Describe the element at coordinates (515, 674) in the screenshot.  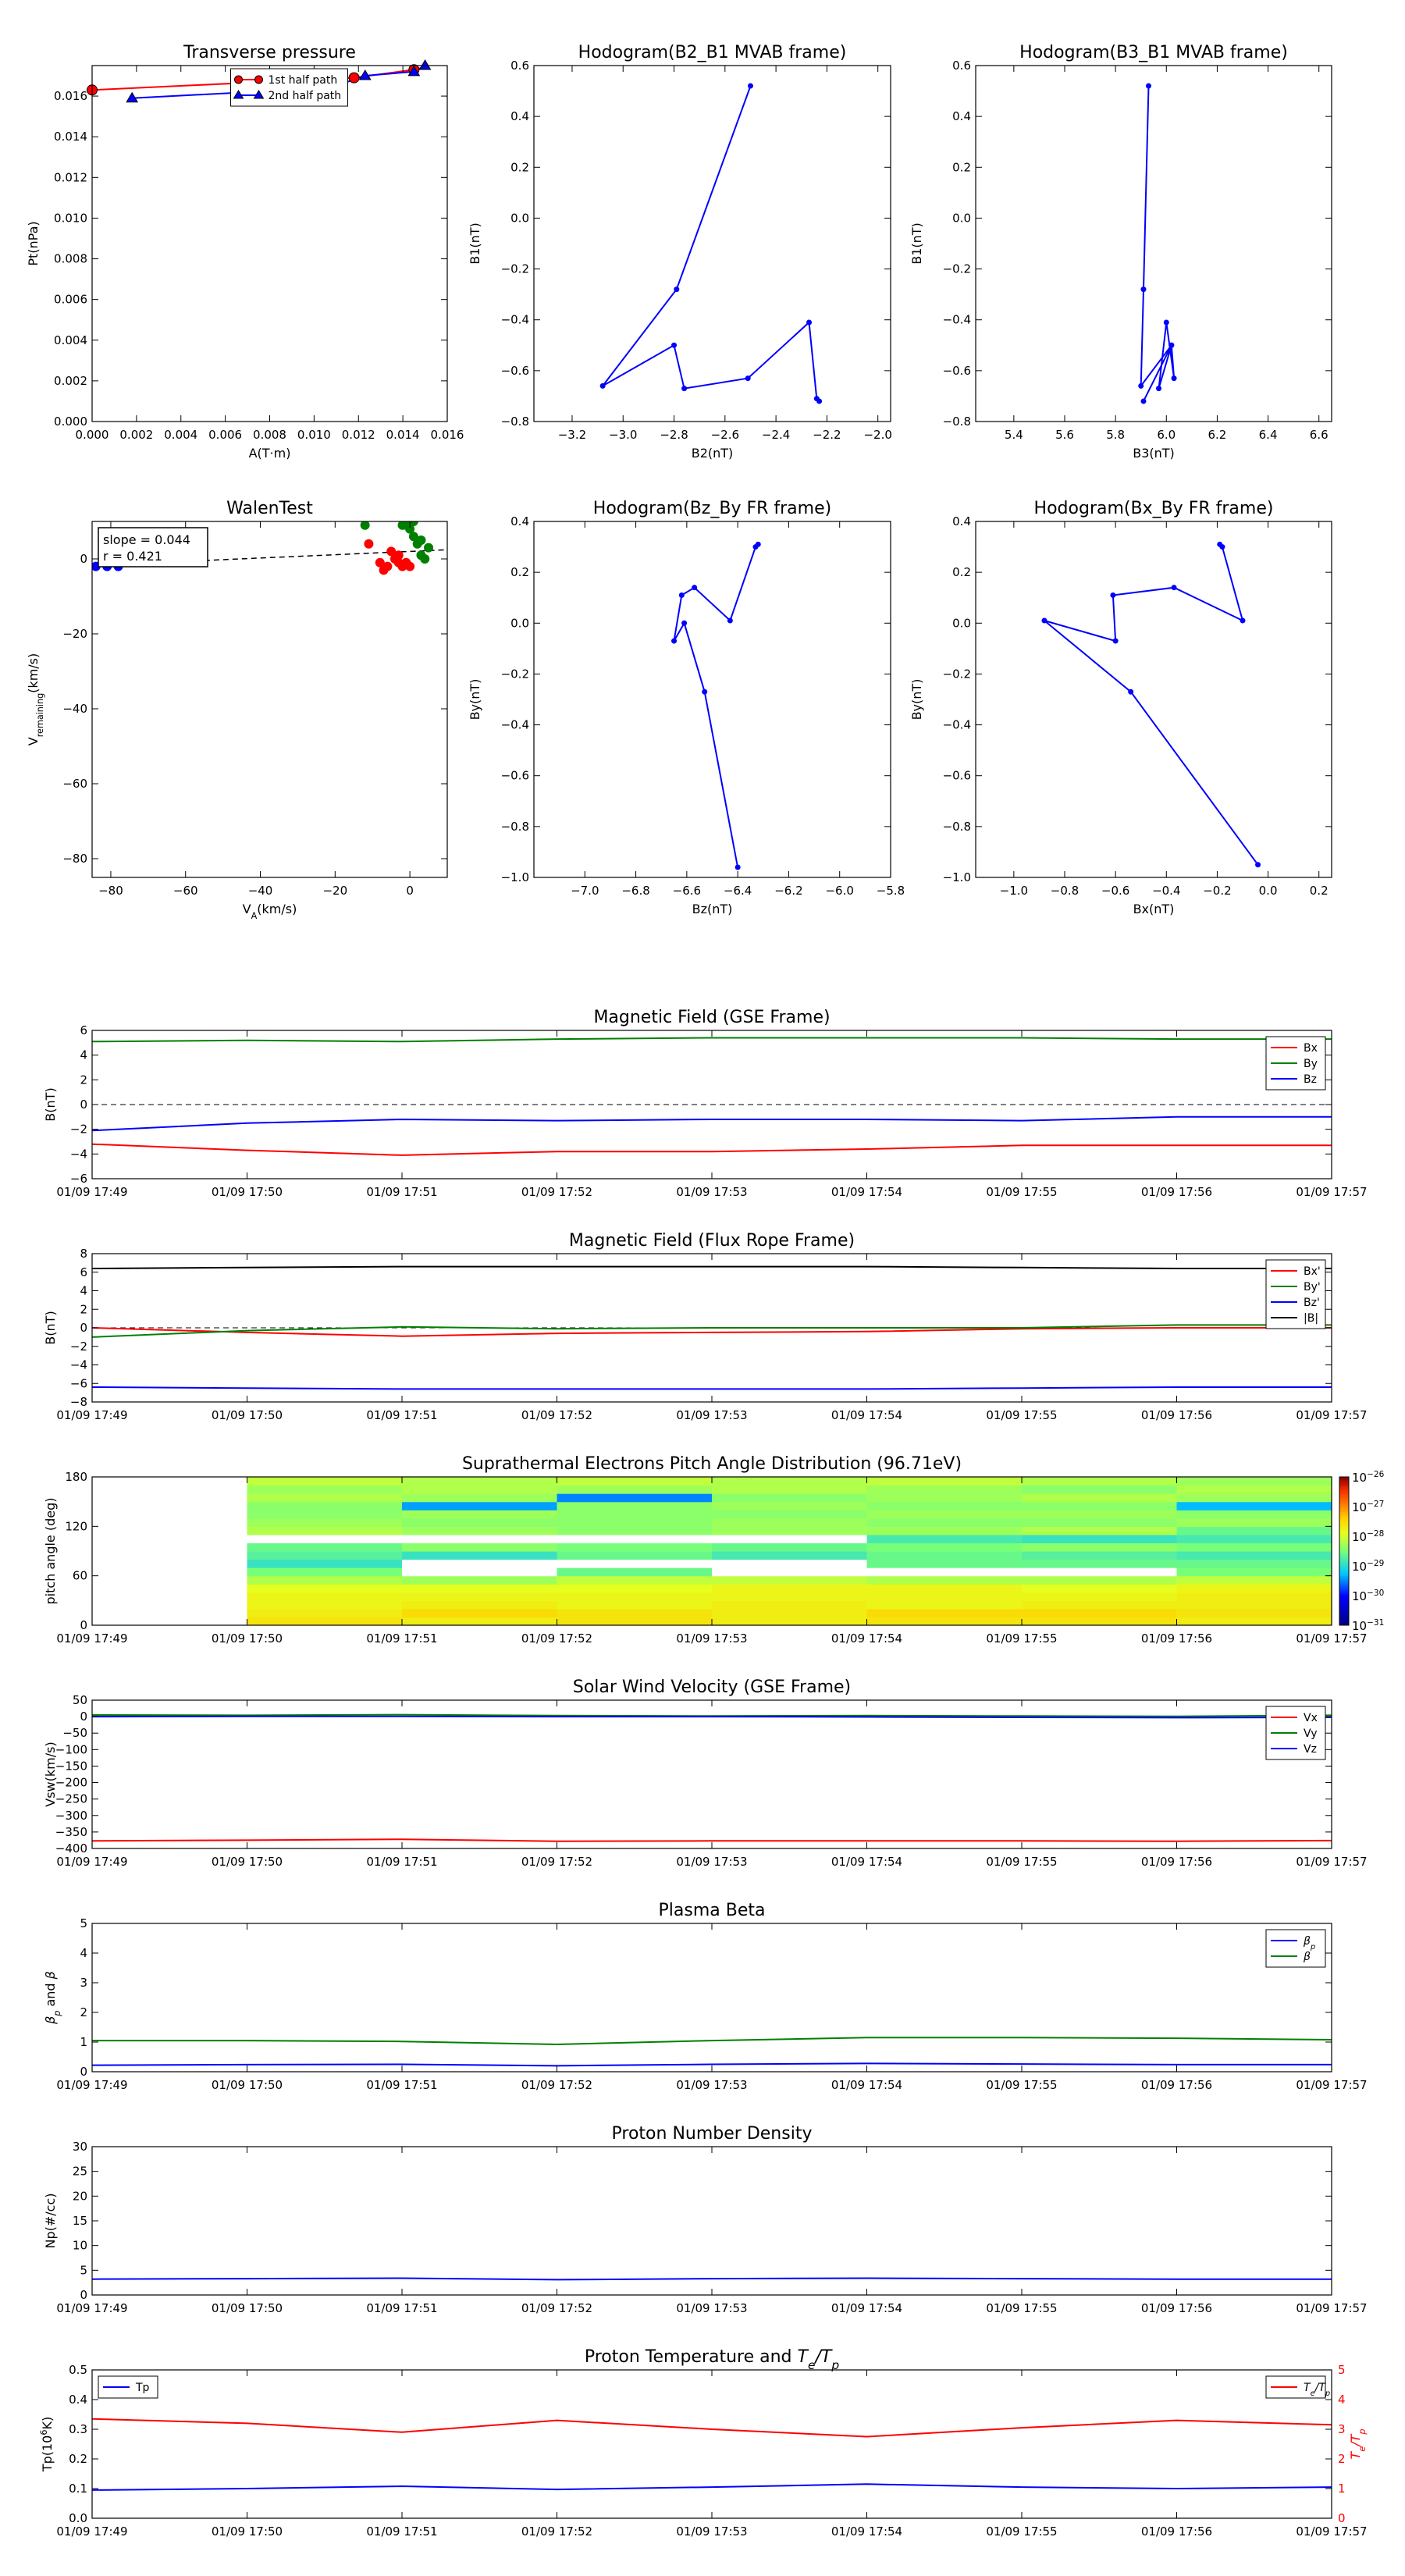
I see `y-tick-label: −0.2` at that location.